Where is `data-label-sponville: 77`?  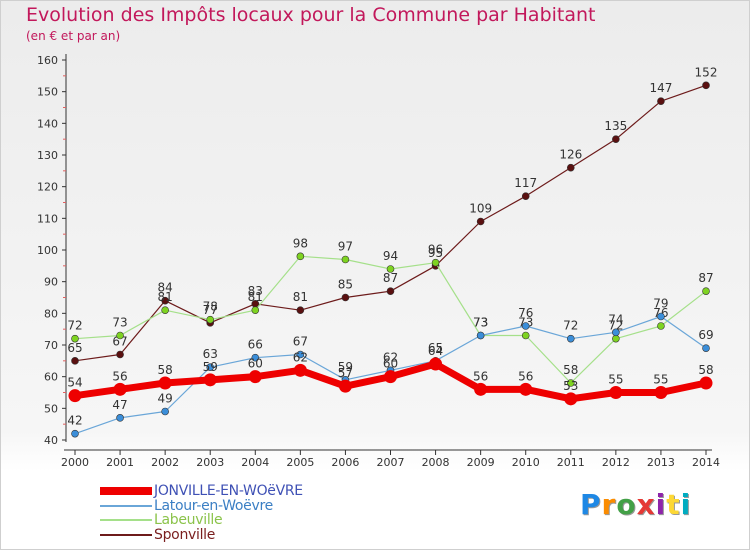
data-label-sponville: 77 is located at coordinates (210, 310).